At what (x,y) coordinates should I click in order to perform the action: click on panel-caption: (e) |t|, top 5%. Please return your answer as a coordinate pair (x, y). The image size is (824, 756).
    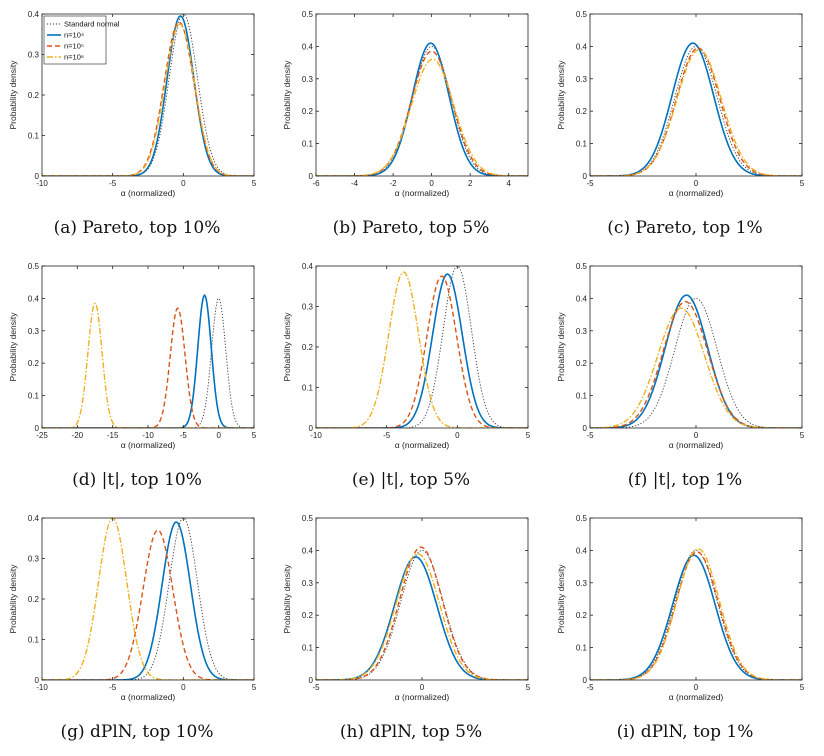
    Looking at the image, I should click on (411, 480).